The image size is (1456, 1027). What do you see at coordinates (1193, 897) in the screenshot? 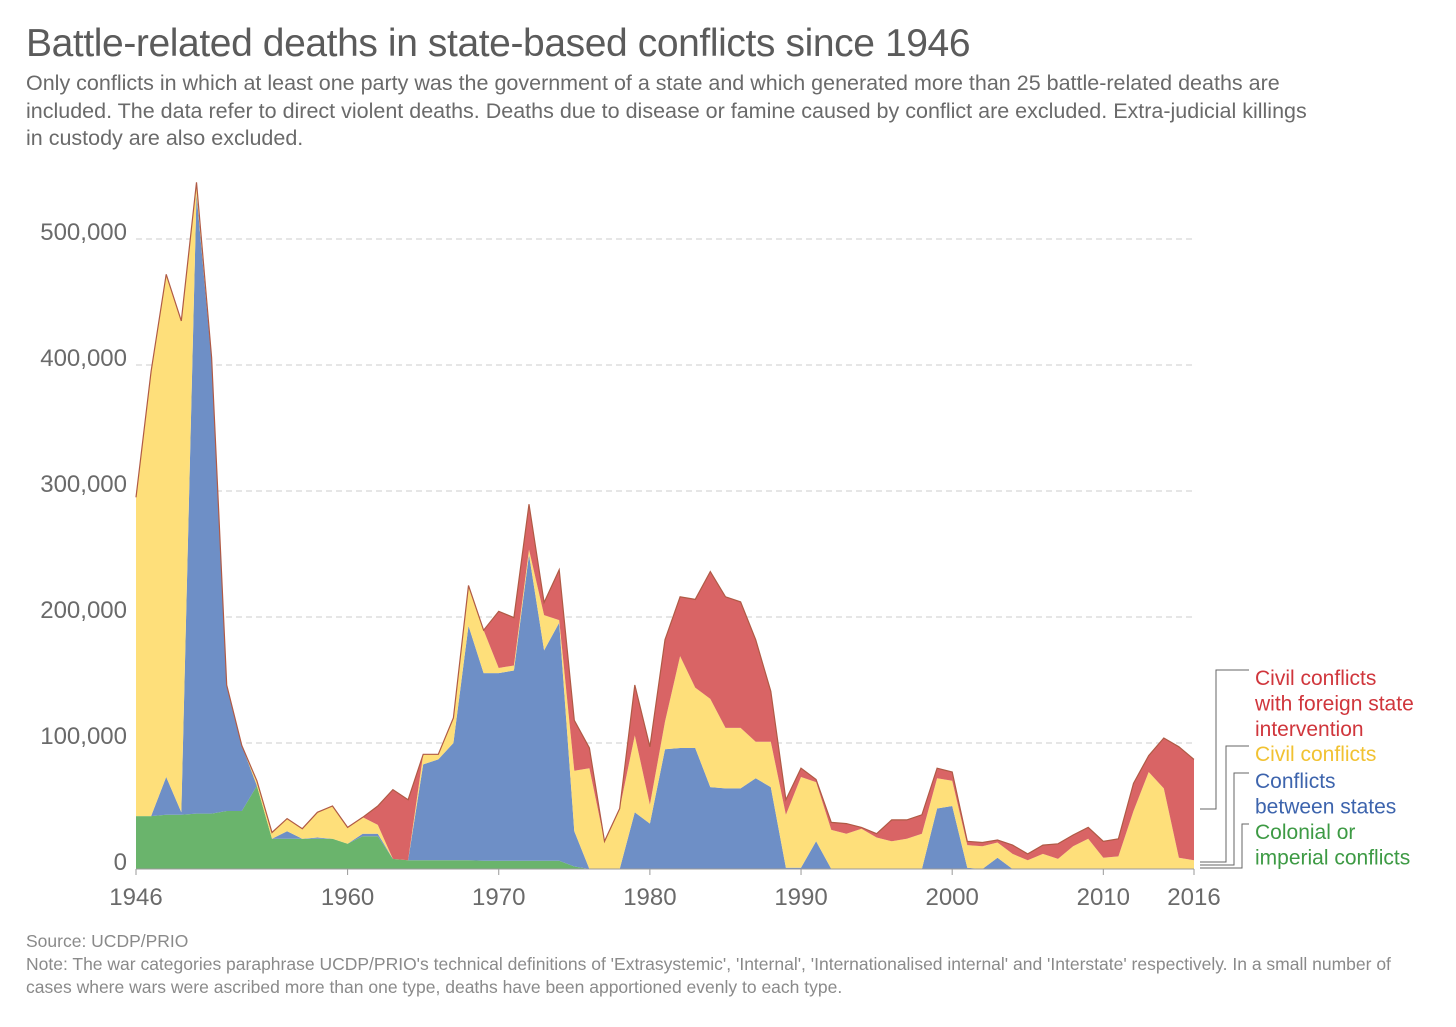
I see `x-tick-label: 2016` at bounding box center [1193, 897].